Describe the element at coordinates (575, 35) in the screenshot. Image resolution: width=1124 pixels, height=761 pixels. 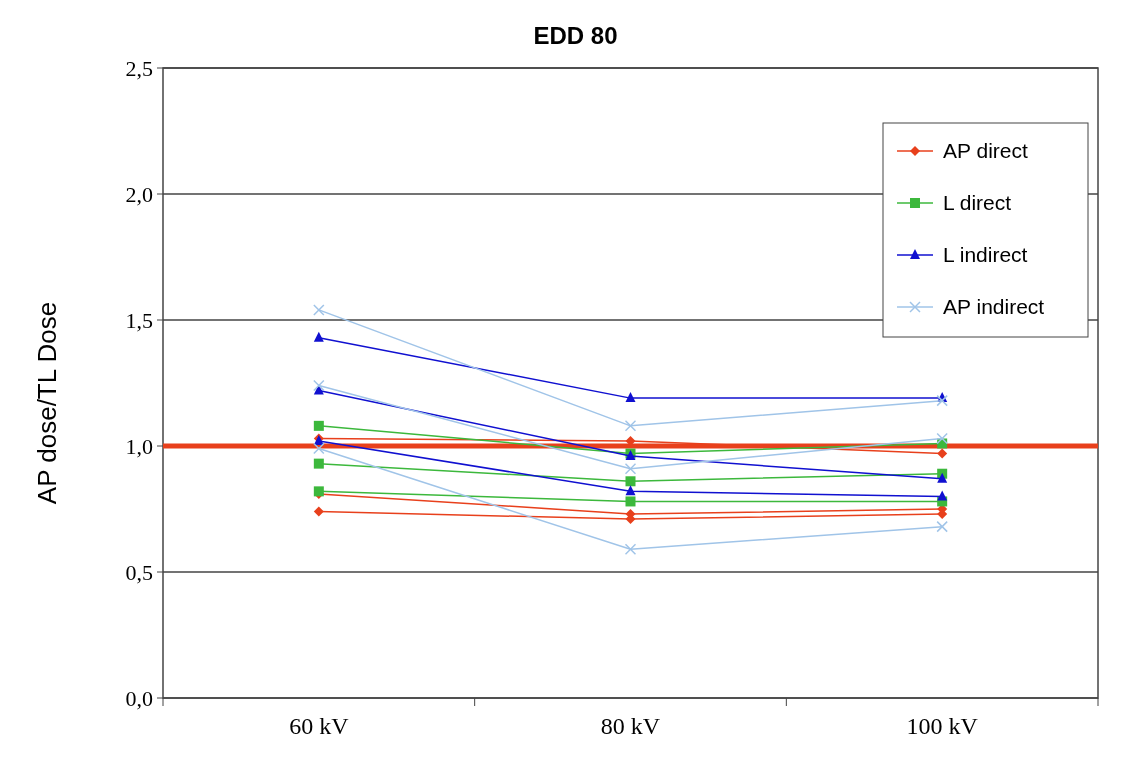
I see `chart-title: EDD 80` at that location.